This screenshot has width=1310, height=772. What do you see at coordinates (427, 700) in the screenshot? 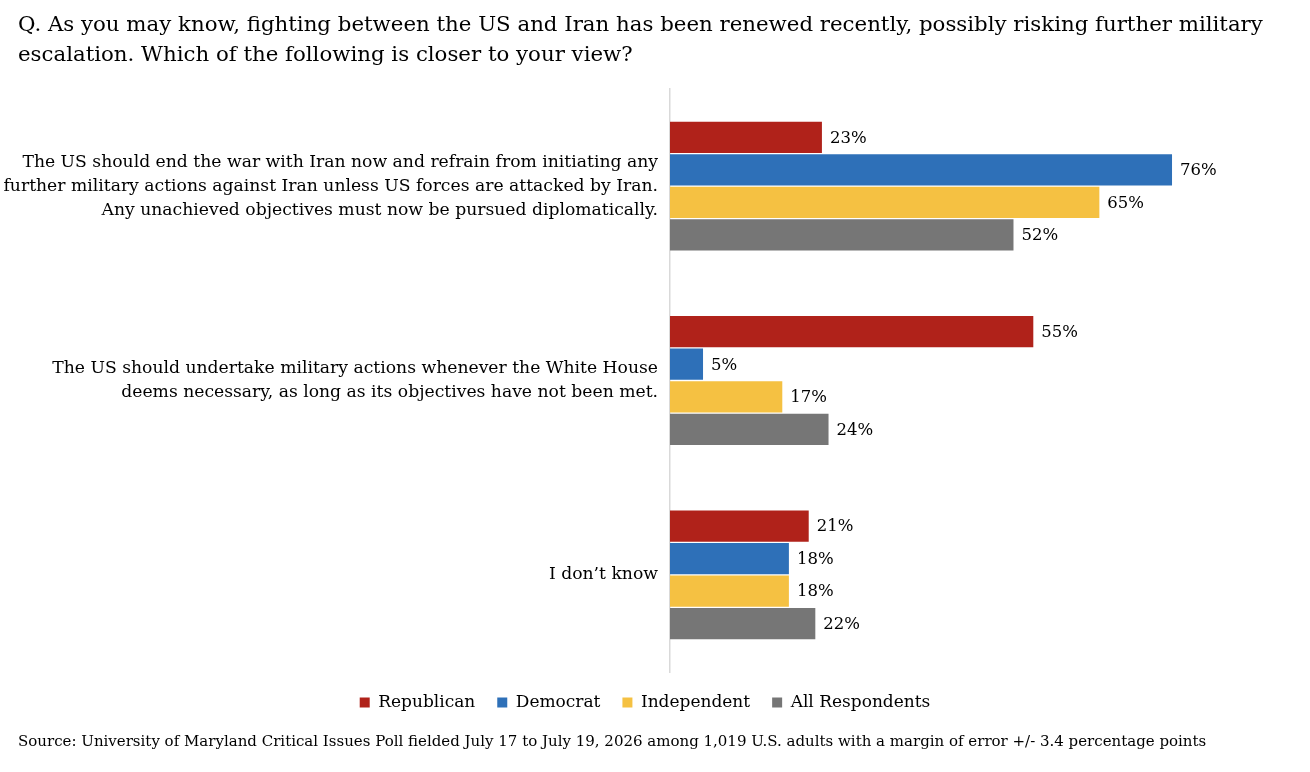
I see `legend-label: Republican` at bounding box center [427, 700].